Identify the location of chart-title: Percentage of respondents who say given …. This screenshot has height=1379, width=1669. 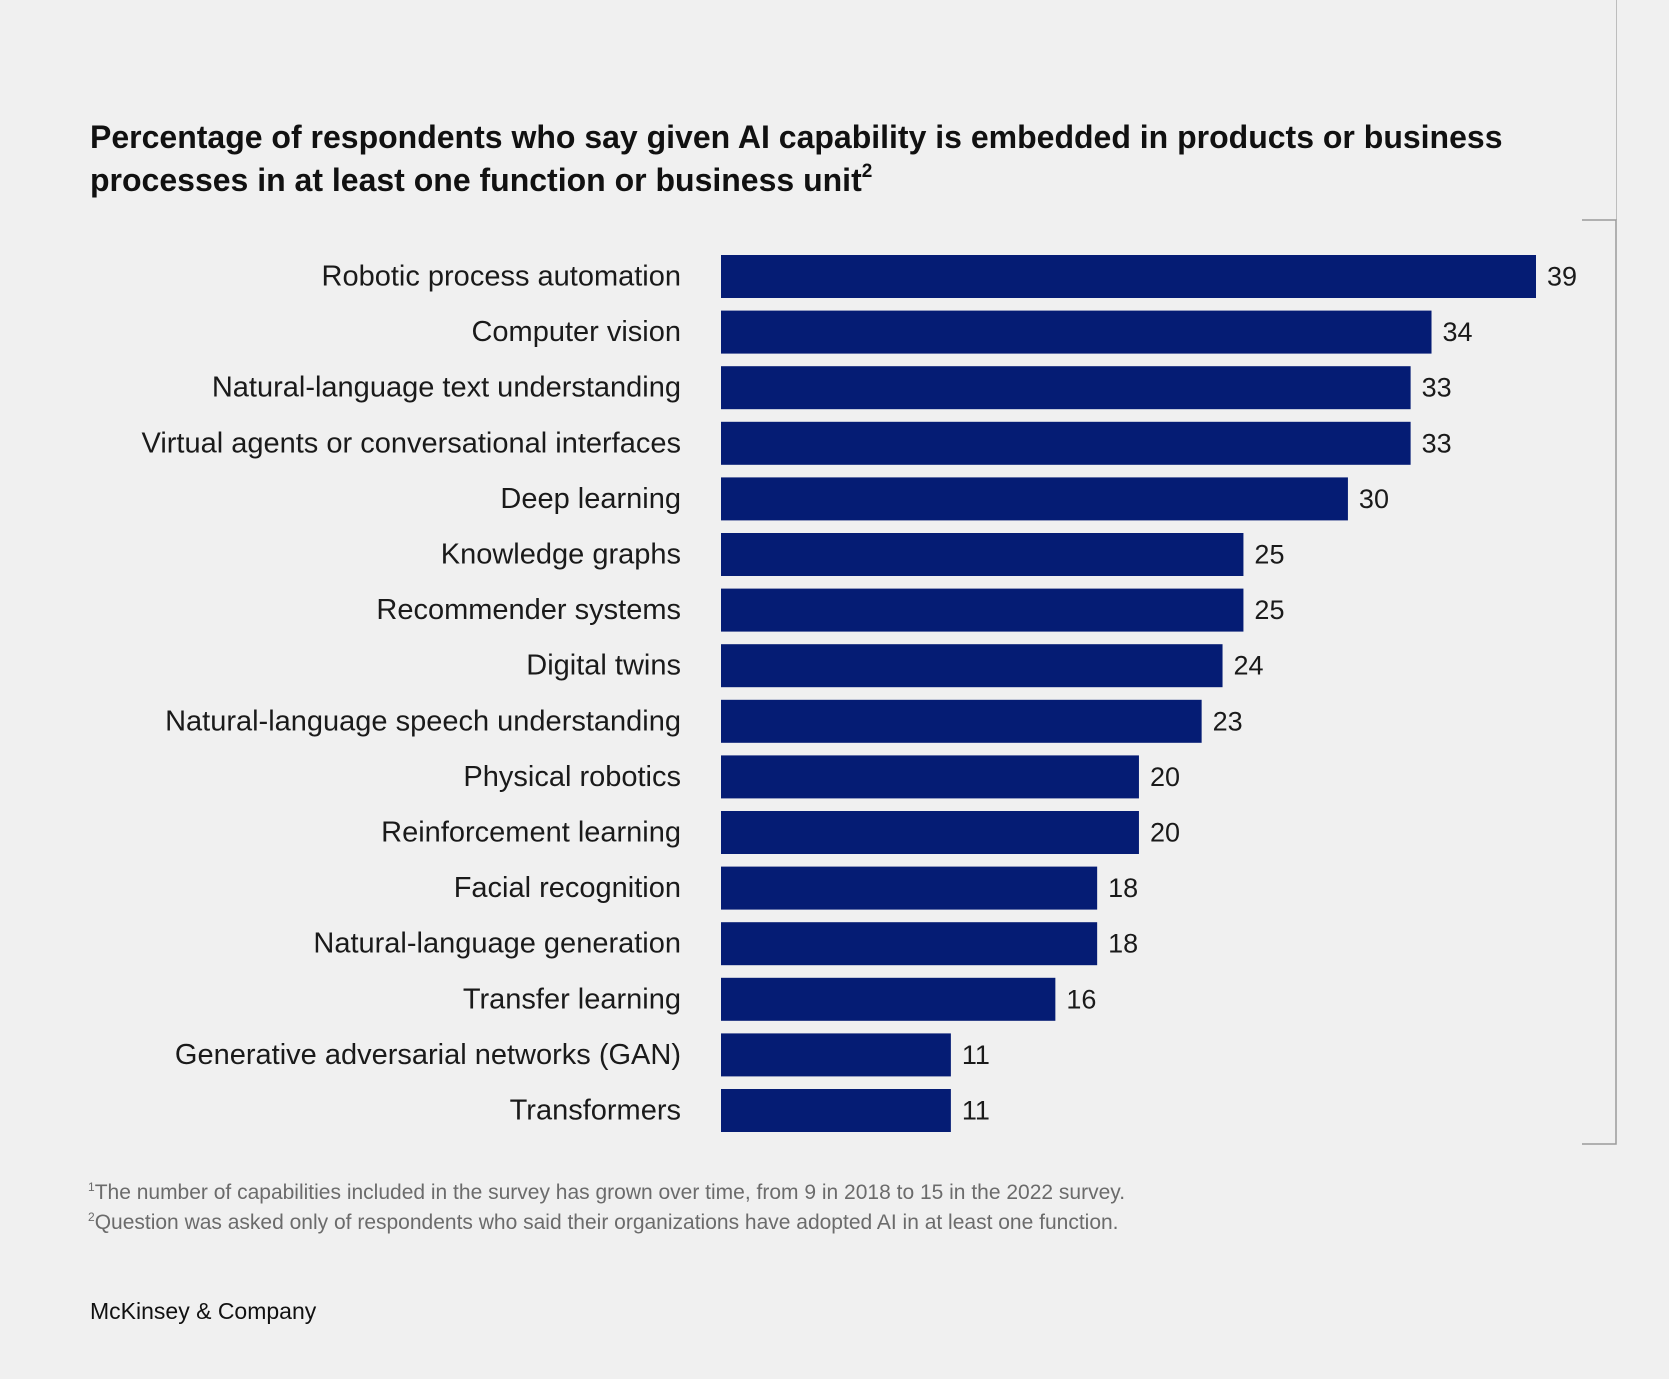
(830, 159).